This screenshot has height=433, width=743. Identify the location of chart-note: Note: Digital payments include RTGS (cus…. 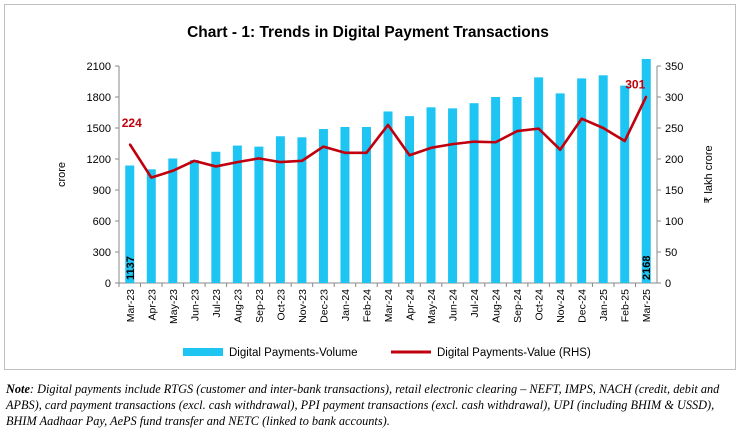
(372, 405).